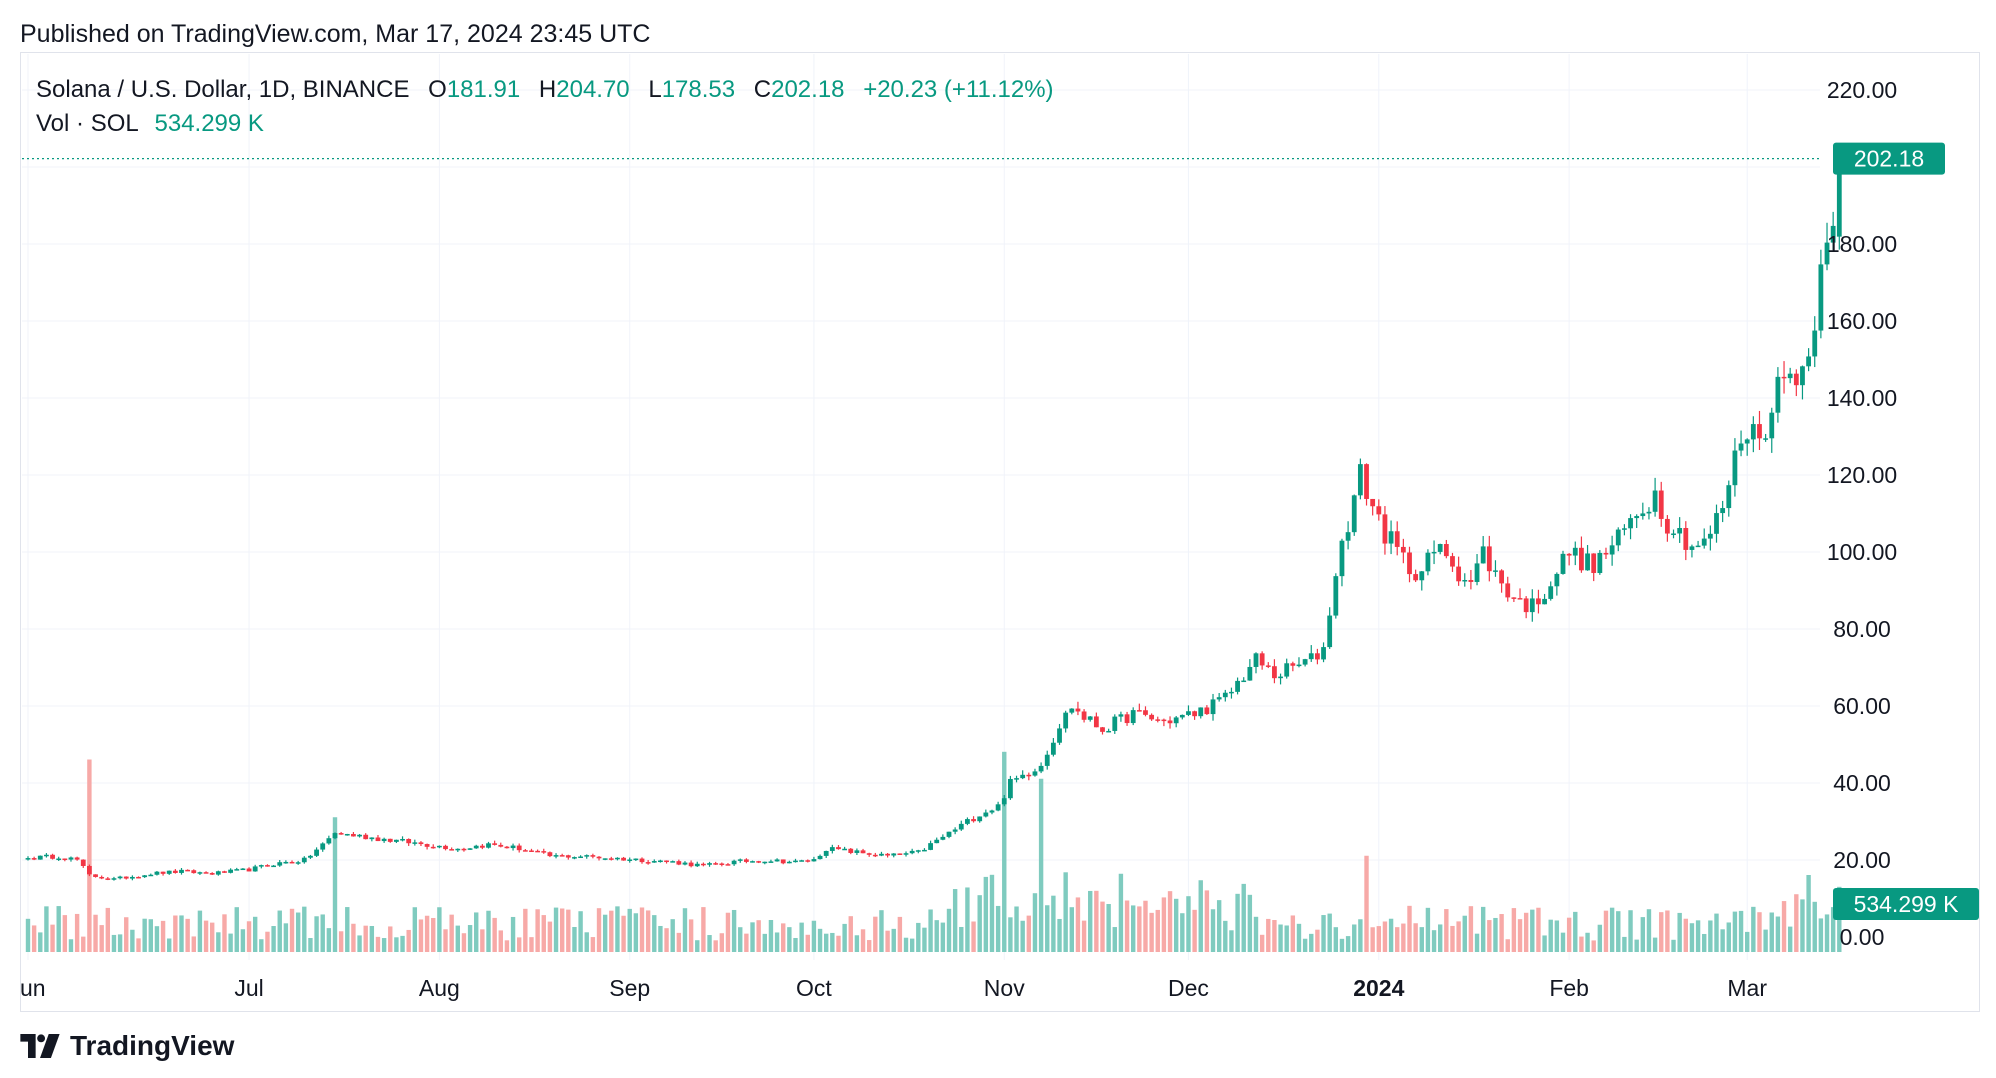 The image size is (1996, 1078). Describe the element at coordinates (1862, 629) in the screenshot. I see `y-tick-label: 80.00` at that location.